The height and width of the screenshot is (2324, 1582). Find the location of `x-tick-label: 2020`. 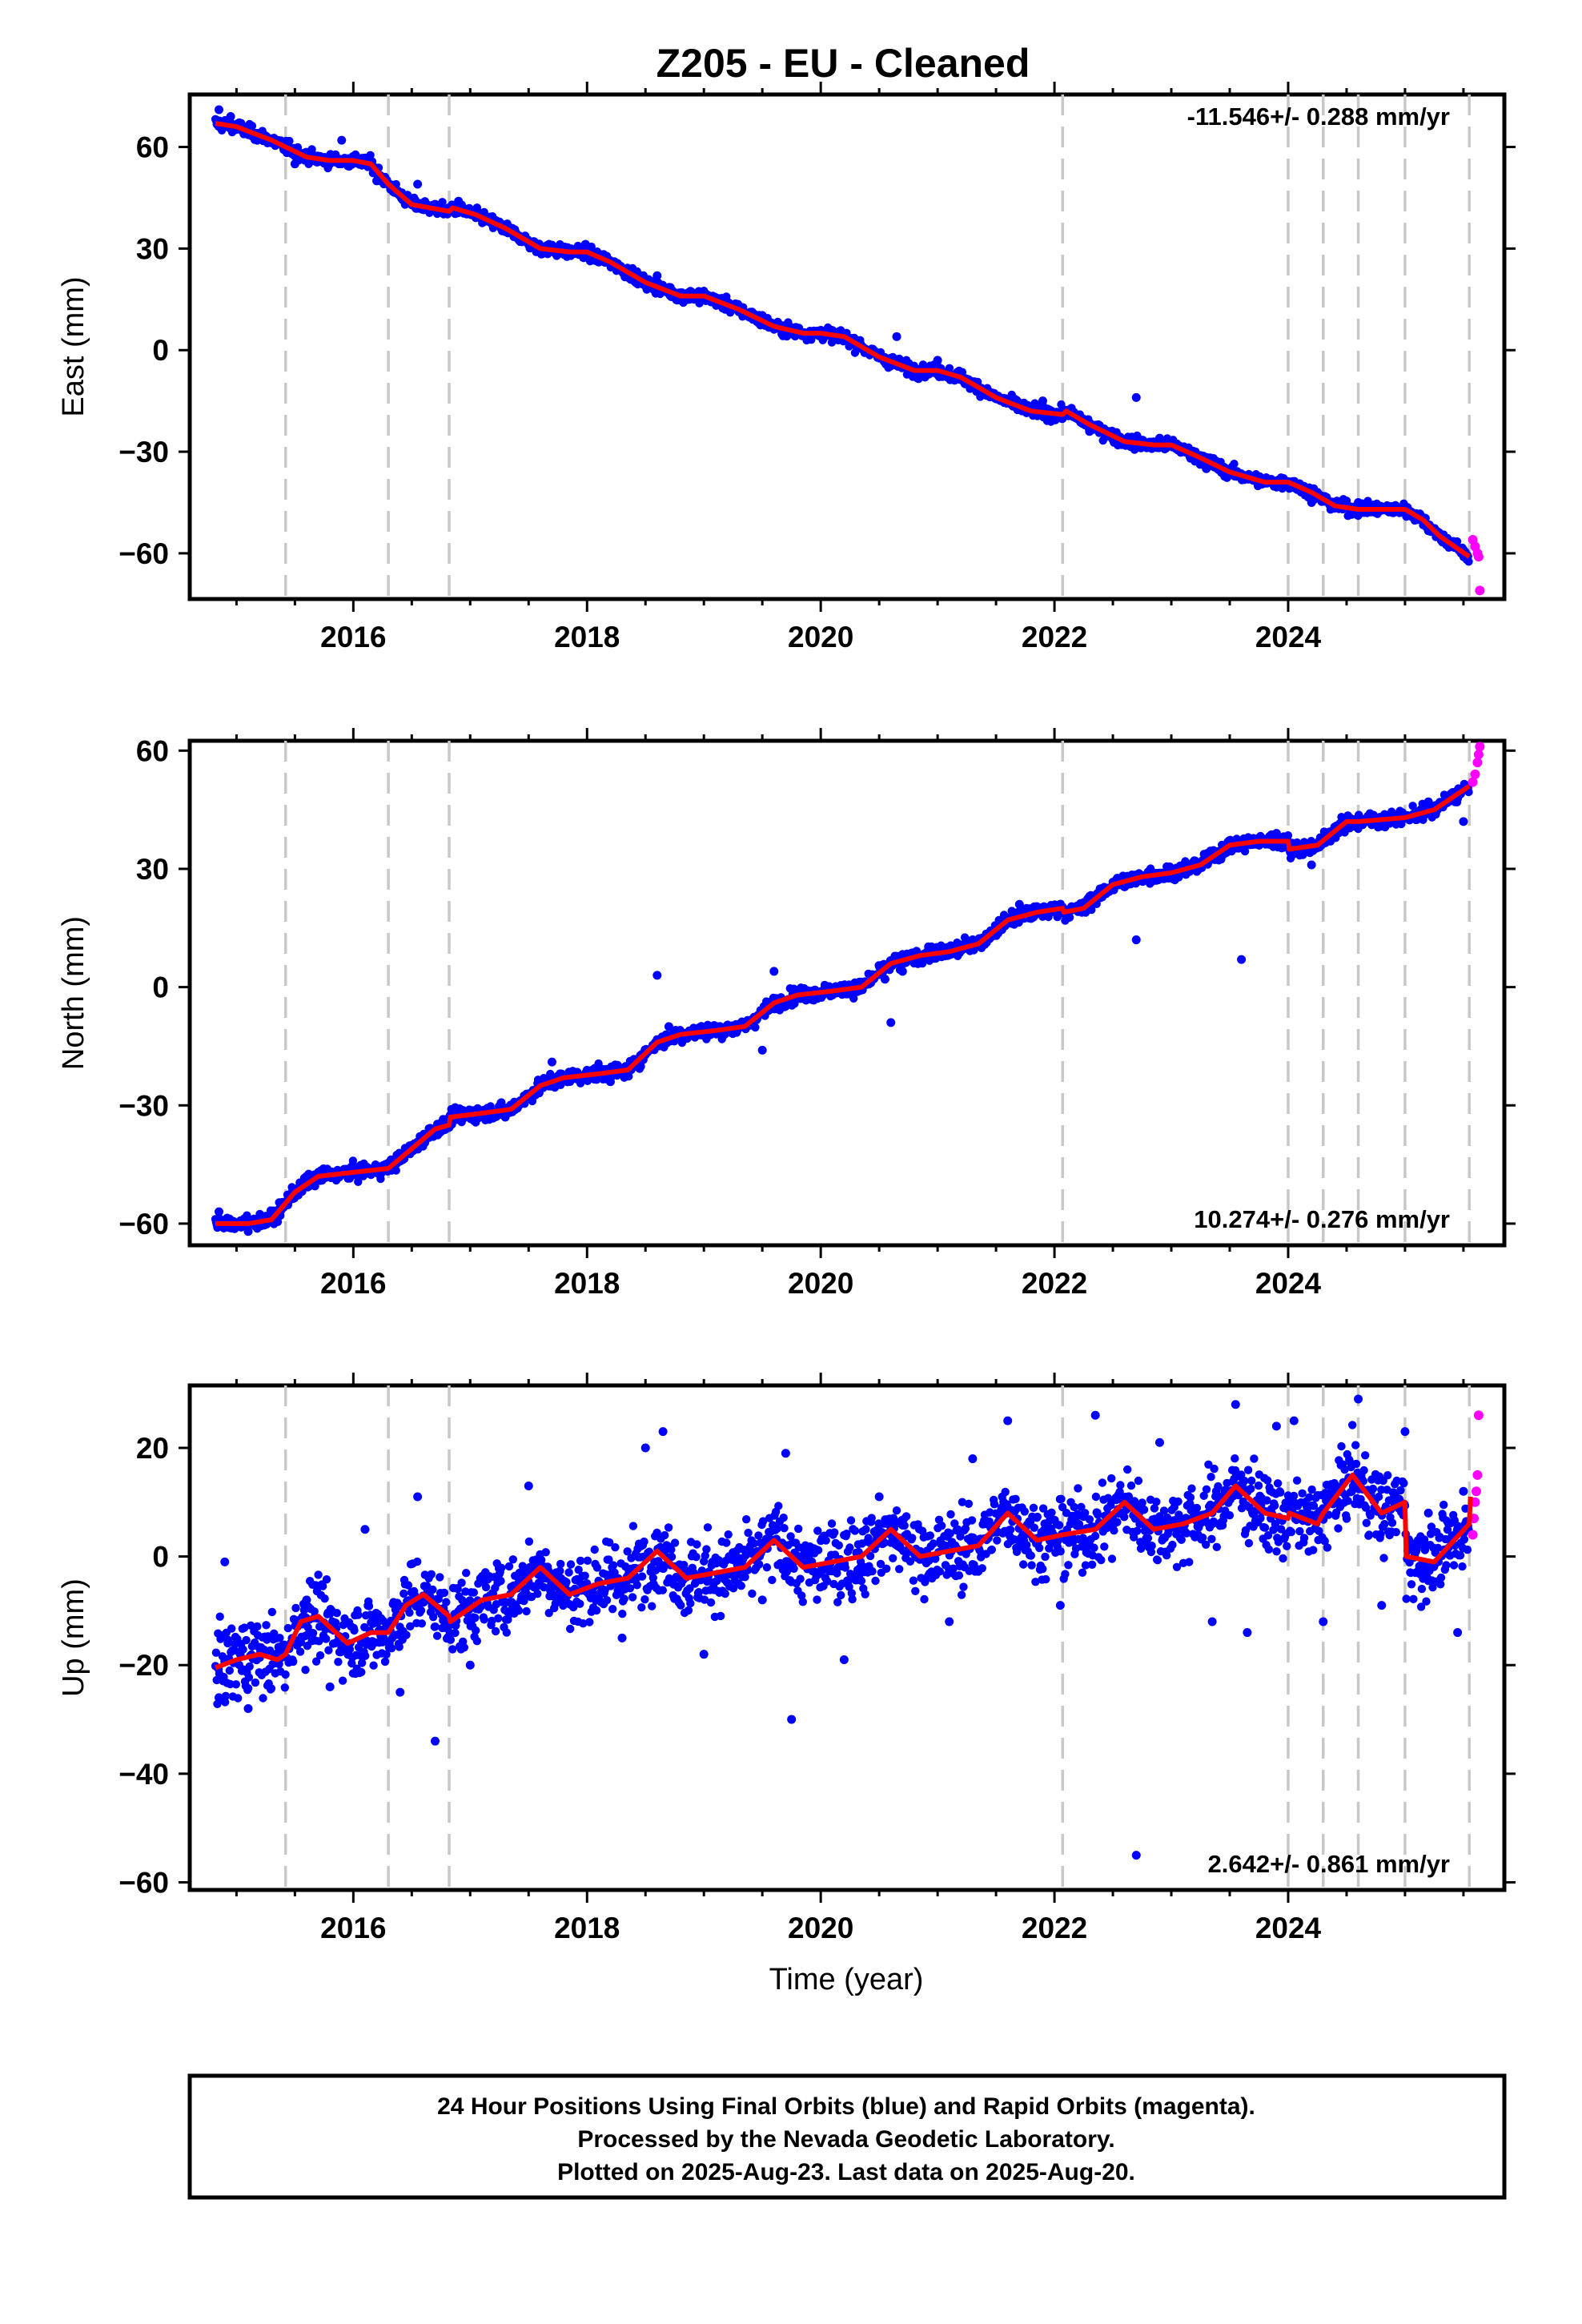

x-tick-label: 2020 is located at coordinates (820, 1283).